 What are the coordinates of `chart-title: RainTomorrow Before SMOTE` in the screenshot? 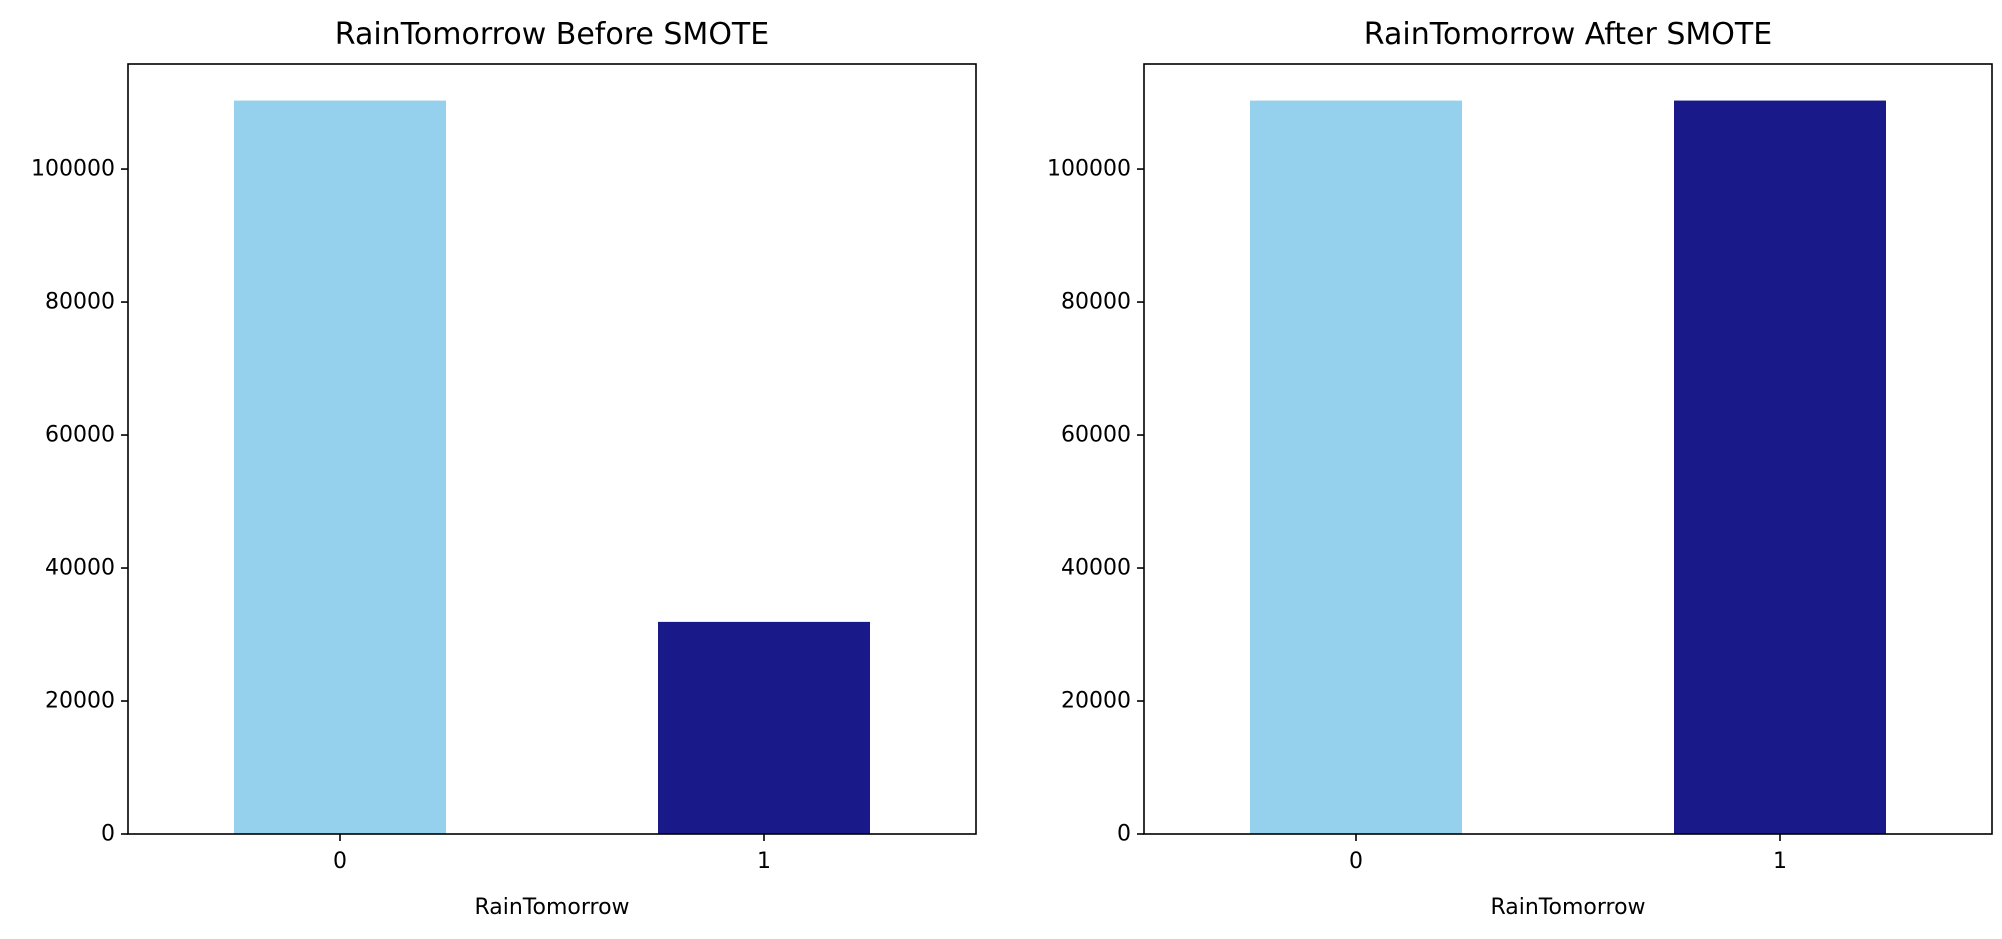 It's located at (552, 34).